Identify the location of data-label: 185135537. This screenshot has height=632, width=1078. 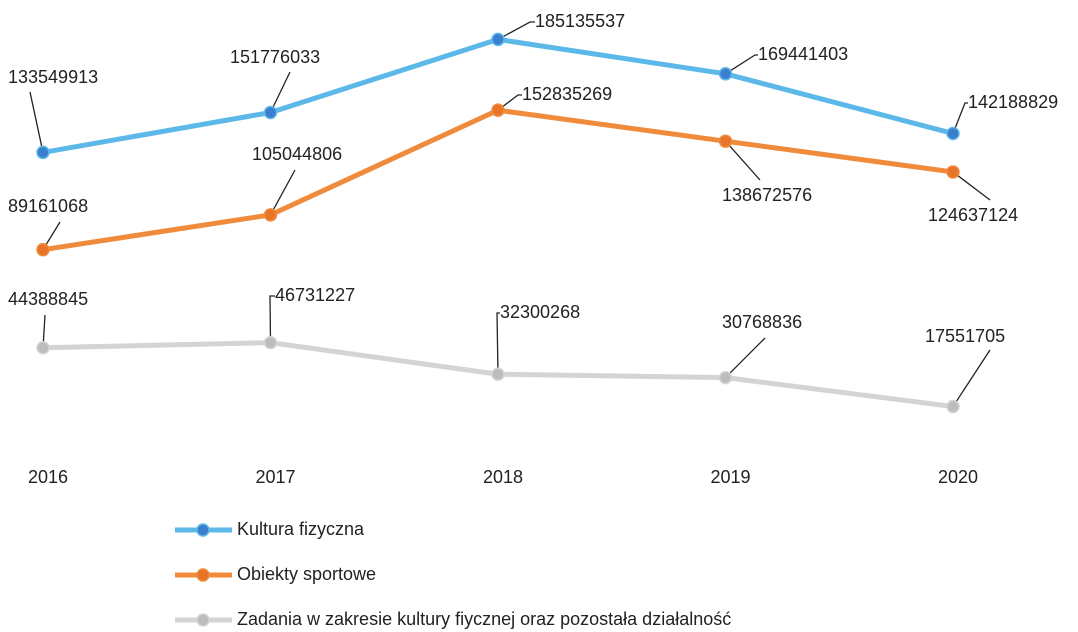
(580, 21).